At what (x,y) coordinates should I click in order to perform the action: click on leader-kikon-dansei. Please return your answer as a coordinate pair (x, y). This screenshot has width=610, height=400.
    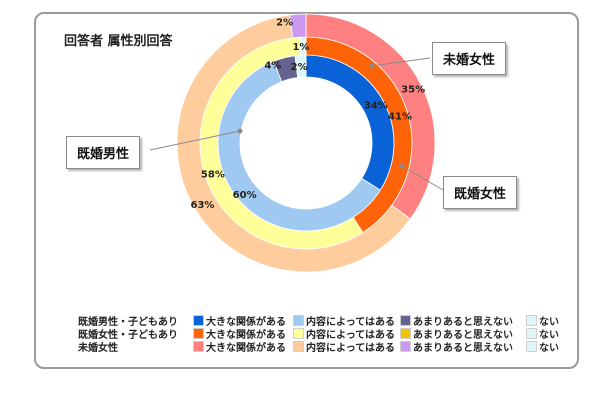
    Looking at the image, I should click on (195, 140).